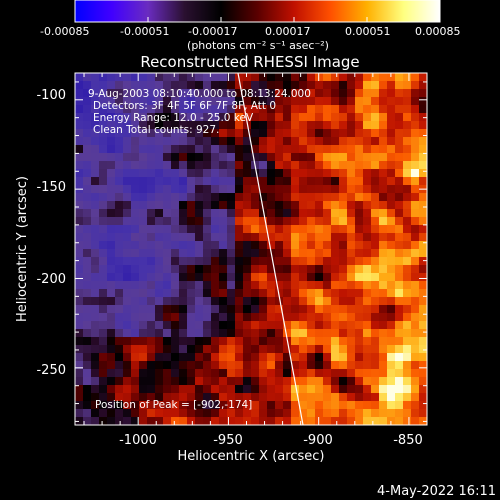  What do you see at coordinates (368, 31) in the screenshot?
I see `colorbar-tick-label-5: 0.00051` at bounding box center [368, 31].